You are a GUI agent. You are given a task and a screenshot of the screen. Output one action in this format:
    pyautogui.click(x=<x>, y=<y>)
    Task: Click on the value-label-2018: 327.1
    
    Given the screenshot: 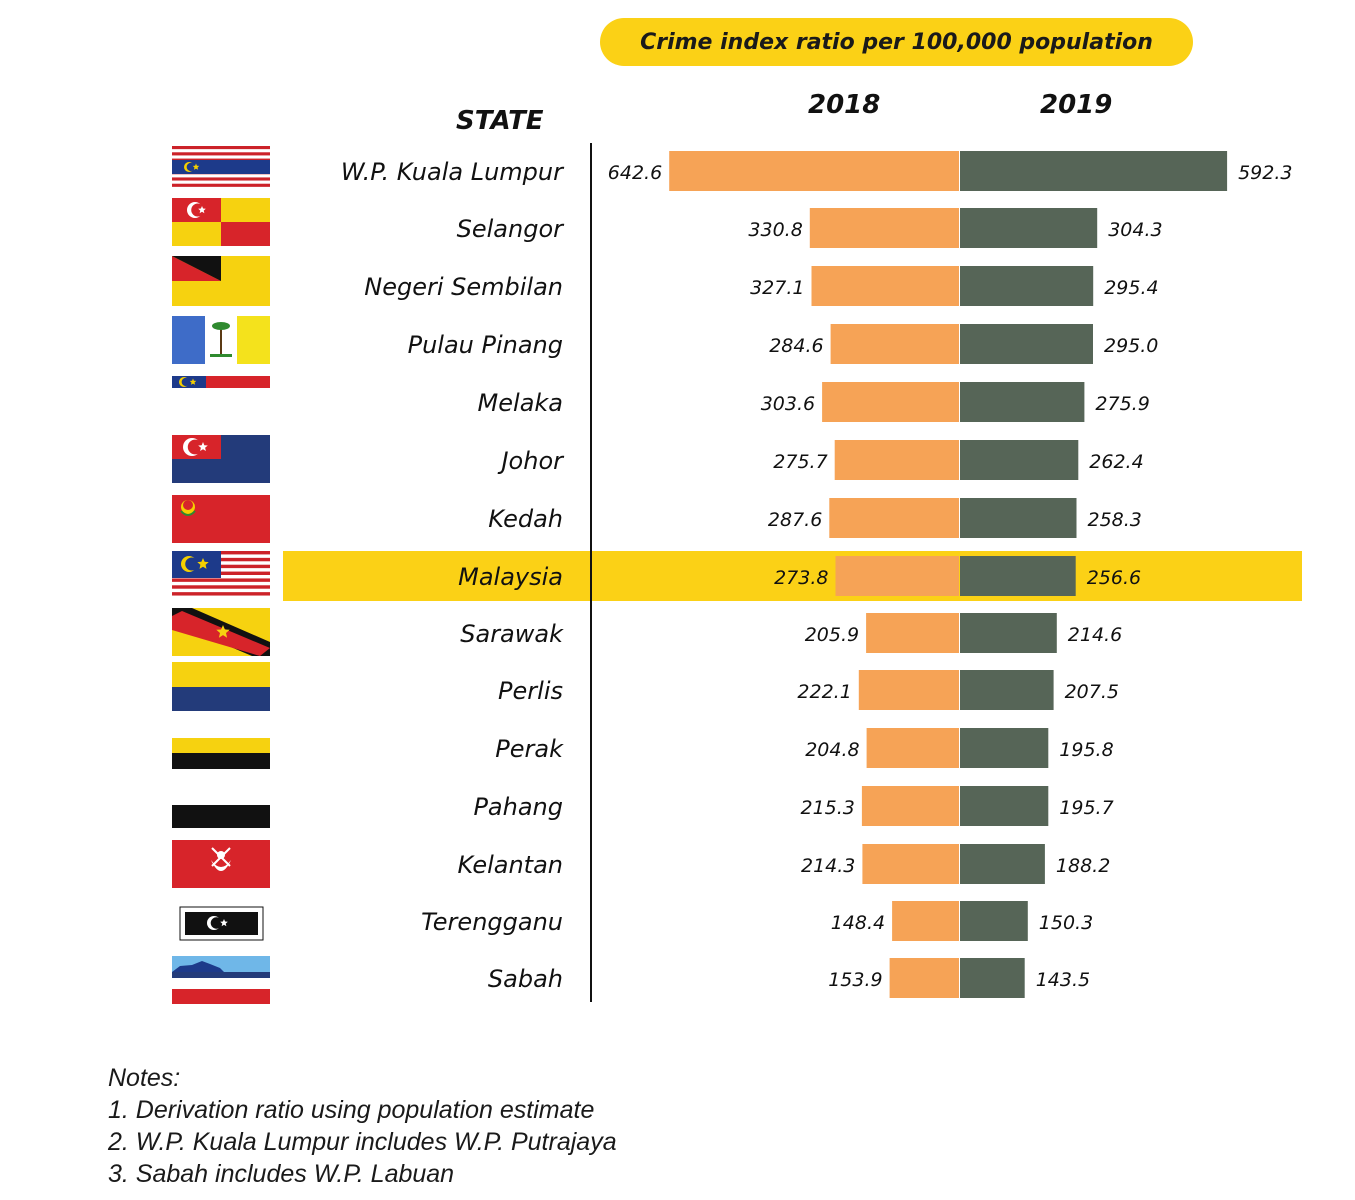 What is the action you would take?
    pyautogui.click(x=777, y=288)
    